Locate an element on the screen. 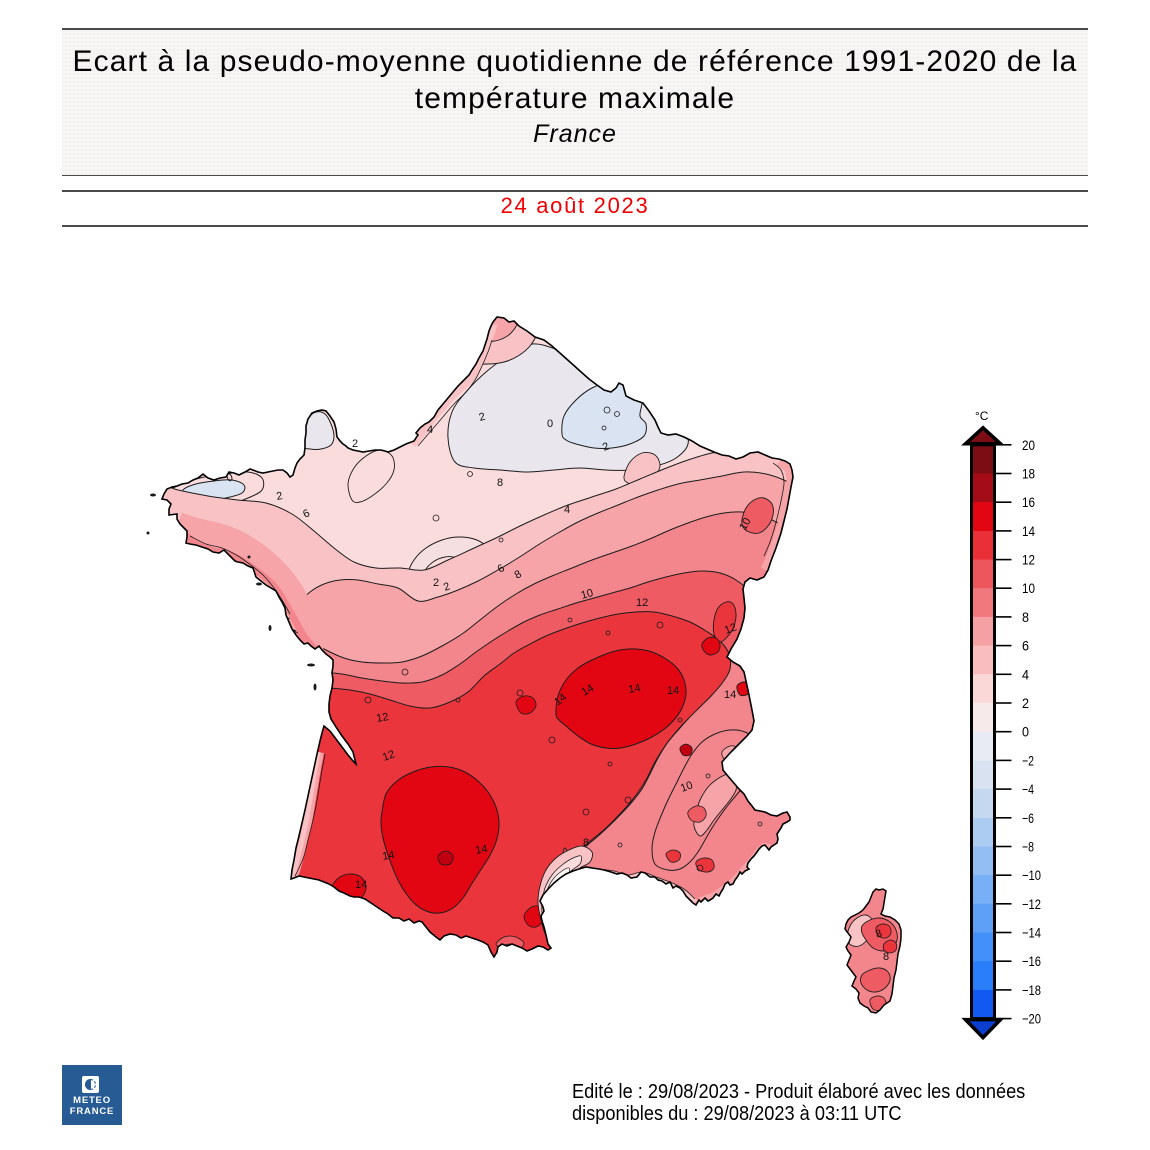 This screenshot has height=1150, width=1150. svg-text: 20 is located at coordinates (1028, 445).